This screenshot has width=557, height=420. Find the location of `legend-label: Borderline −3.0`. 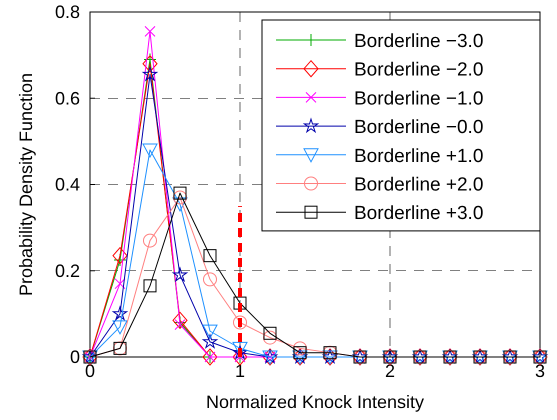

legend-label: Borderline −3.0 is located at coordinates (419, 41).